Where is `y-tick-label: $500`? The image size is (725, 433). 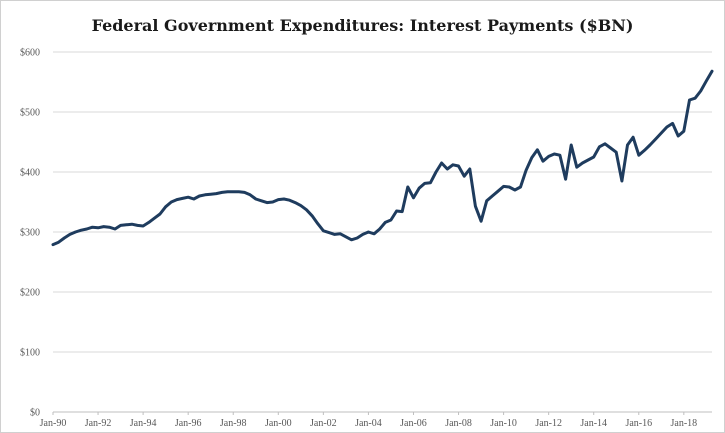 y-tick-label: $500 is located at coordinates (30, 113).